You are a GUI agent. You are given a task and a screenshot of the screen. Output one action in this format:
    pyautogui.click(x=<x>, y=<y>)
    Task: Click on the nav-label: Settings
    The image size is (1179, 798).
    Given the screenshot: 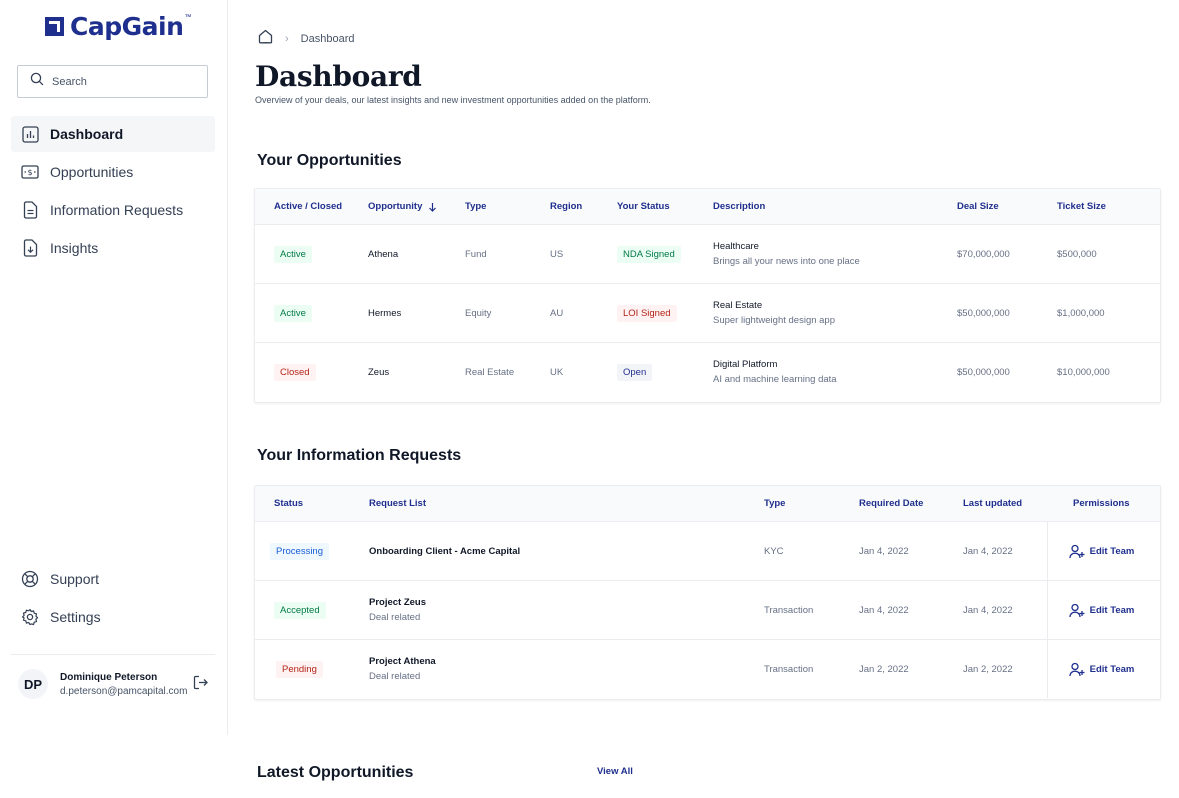 What is the action you would take?
    pyautogui.click(x=75, y=617)
    